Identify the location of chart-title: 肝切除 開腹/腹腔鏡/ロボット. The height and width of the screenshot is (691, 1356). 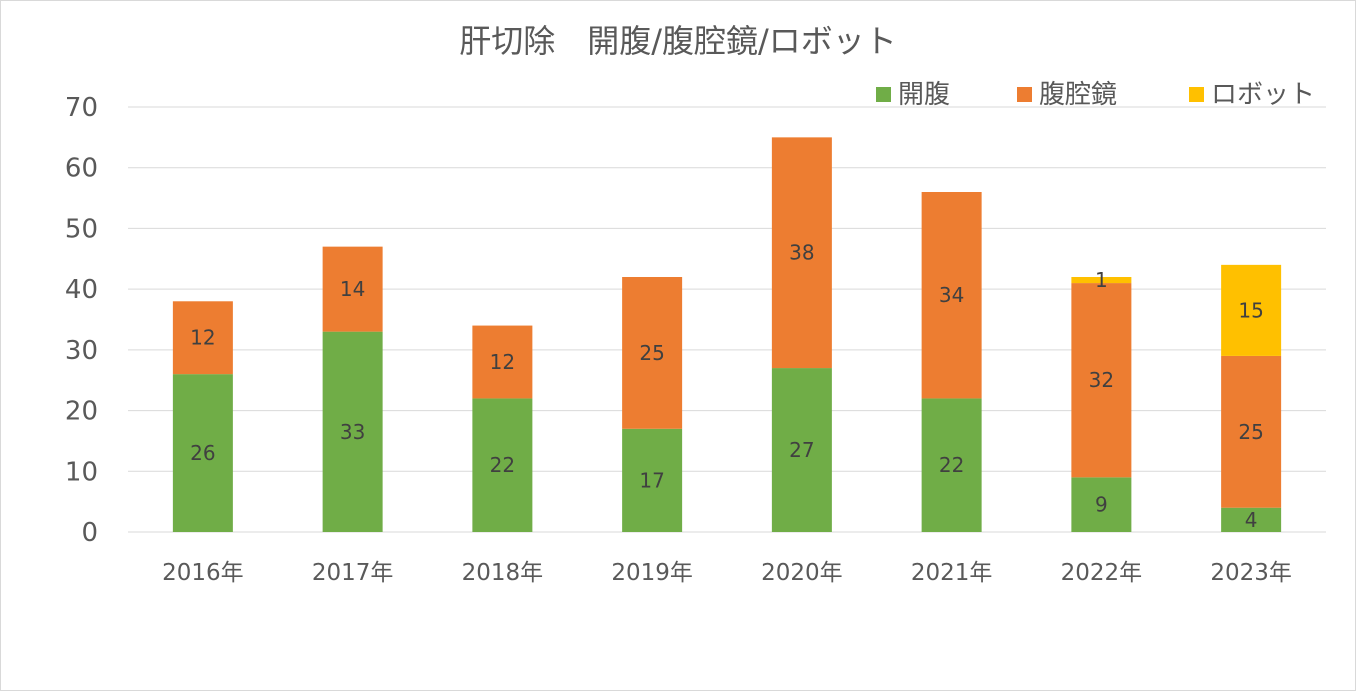
(678, 41).